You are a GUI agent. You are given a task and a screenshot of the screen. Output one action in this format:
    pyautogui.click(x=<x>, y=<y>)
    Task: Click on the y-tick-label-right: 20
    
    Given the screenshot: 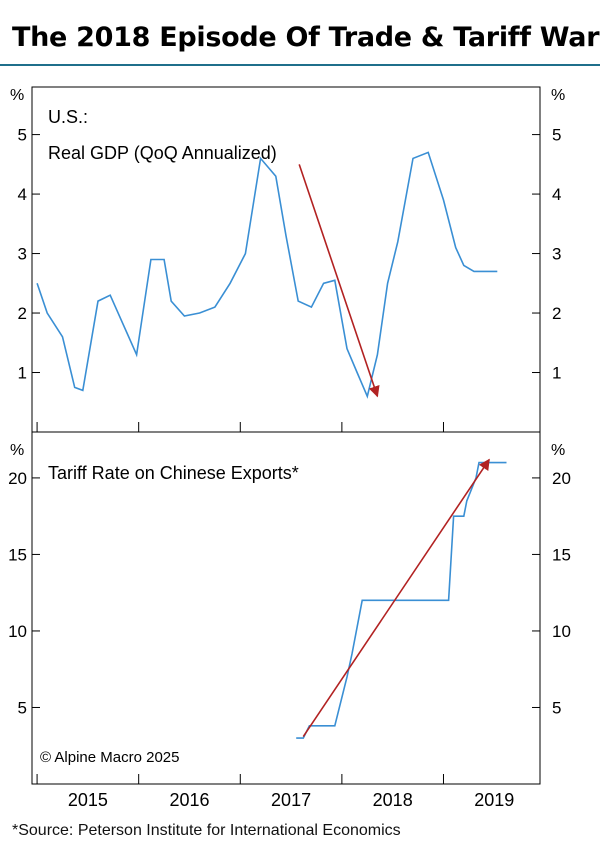 What is the action you would take?
    pyautogui.click(x=561, y=478)
    